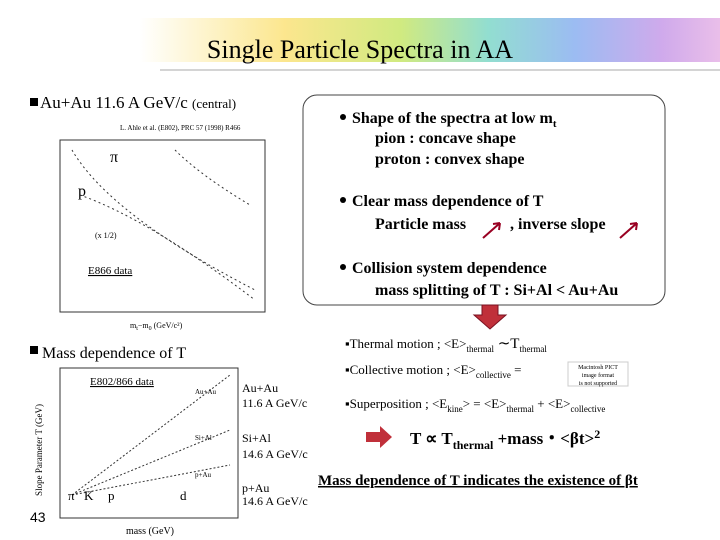 The width and height of the screenshot is (720, 540). Describe the element at coordinates (39, 450) in the screenshot. I see `y-label: Slope Parameter T (GeV)` at that location.